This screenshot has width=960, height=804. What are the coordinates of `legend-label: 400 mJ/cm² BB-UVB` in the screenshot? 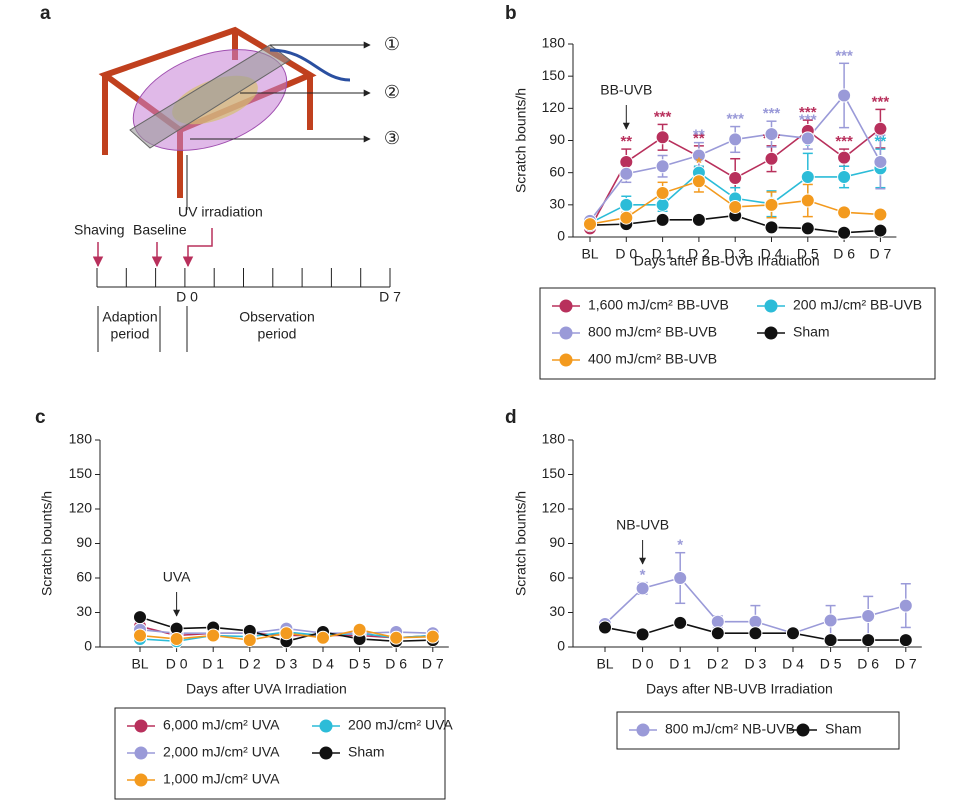 It's located at (652, 359).